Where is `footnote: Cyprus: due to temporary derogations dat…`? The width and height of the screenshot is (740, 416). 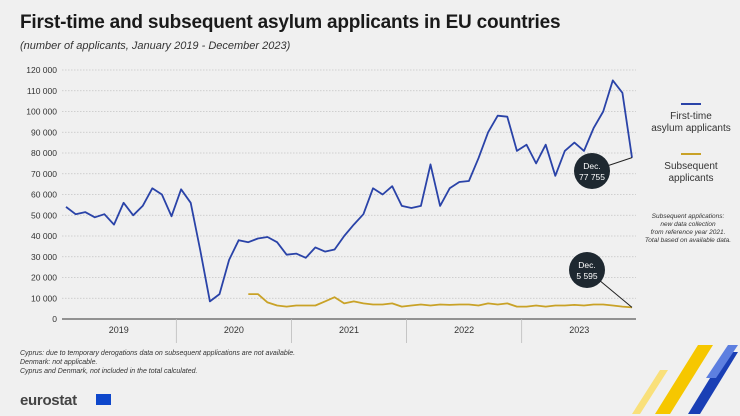 footnote: Cyprus: due to temporary derogations dat… is located at coordinates (158, 353).